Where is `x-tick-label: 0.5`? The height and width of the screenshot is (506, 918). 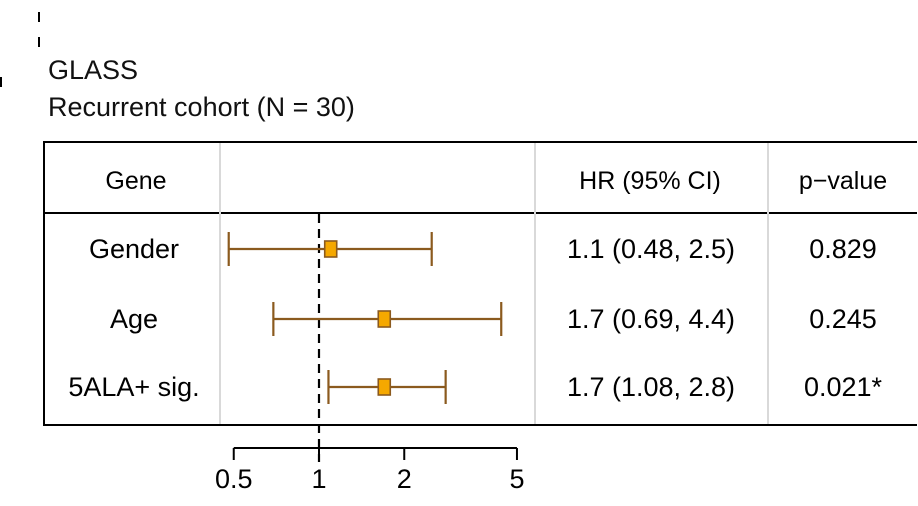 x-tick-label: 0.5 is located at coordinates (234, 479).